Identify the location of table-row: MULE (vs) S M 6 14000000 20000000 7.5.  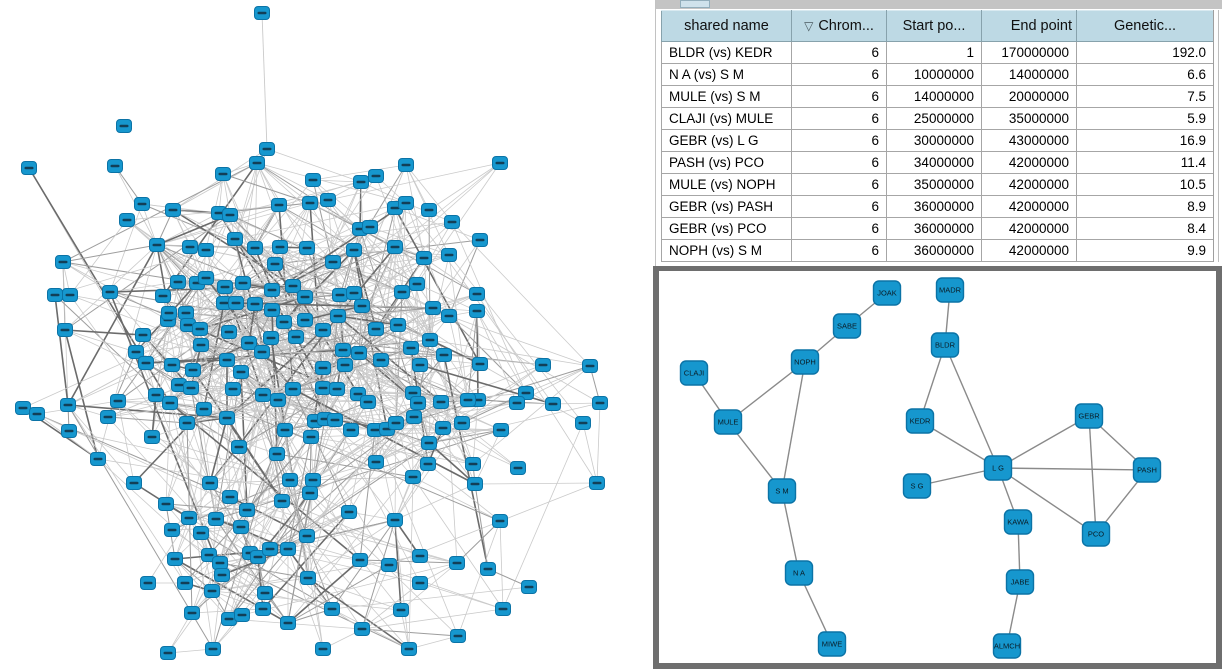
(937, 96).